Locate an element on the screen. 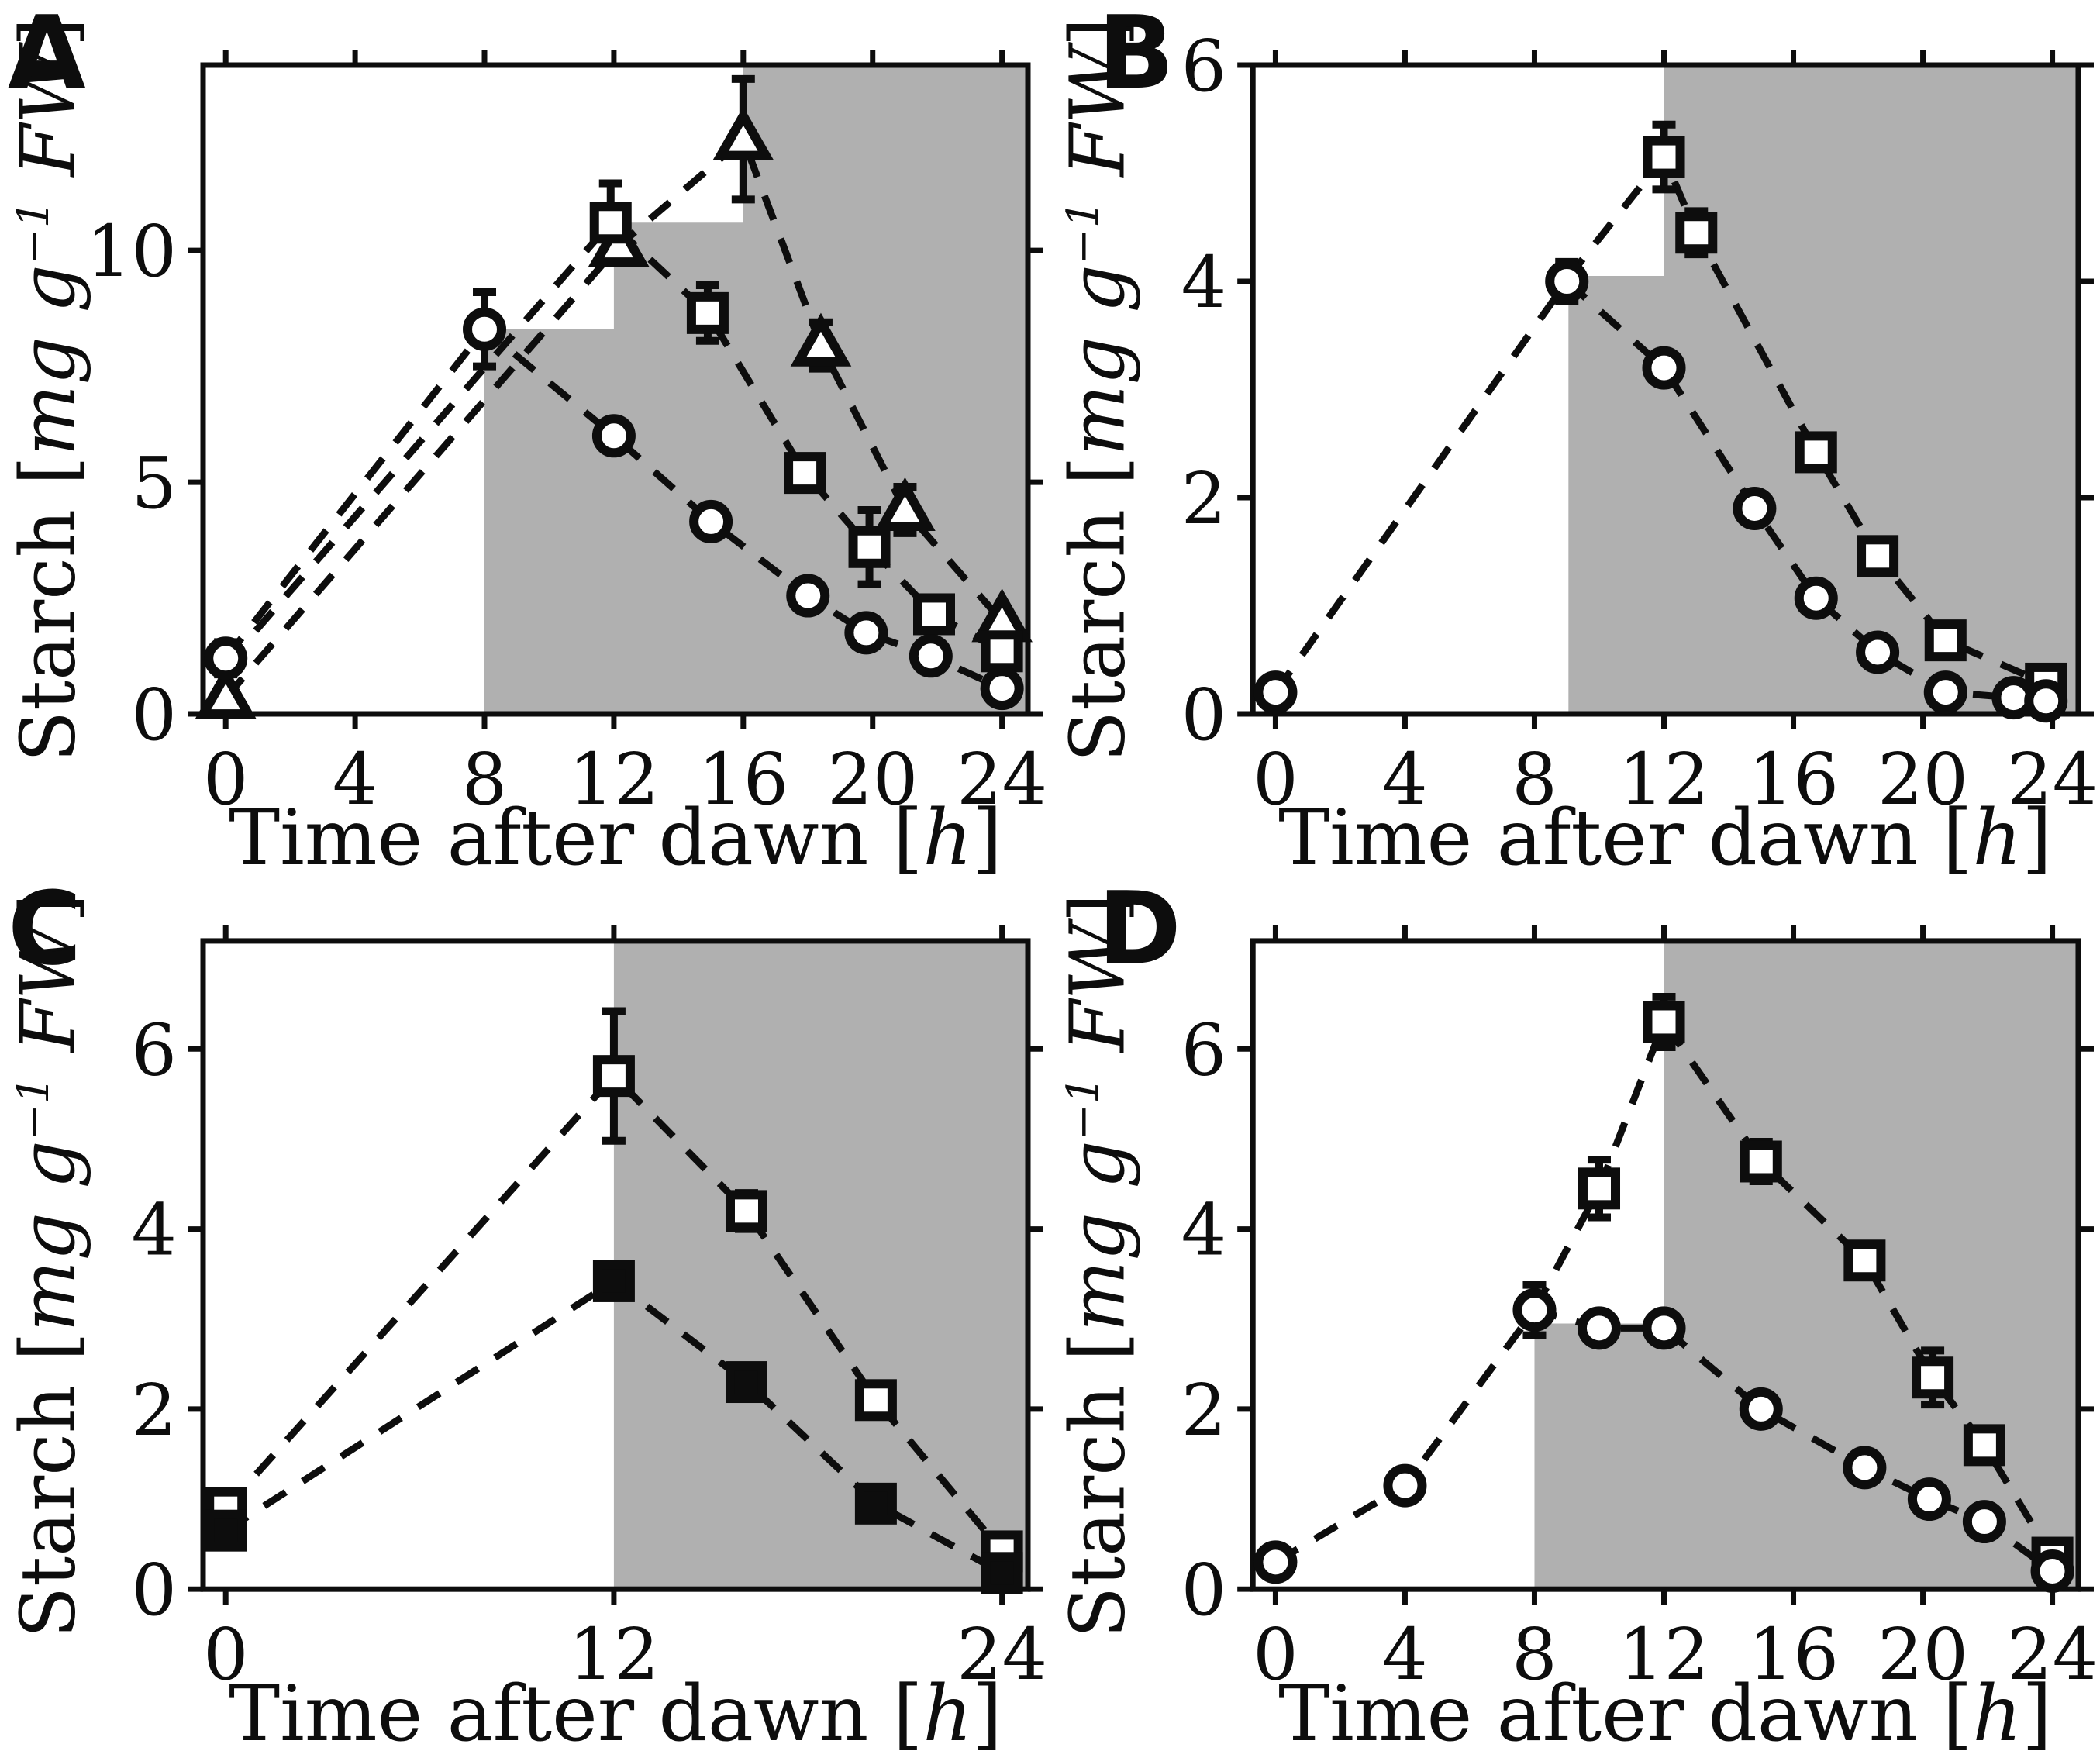 The height and width of the screenshot is (1751, 2100). night-shading-d is located at coordinates (1806, 1265).